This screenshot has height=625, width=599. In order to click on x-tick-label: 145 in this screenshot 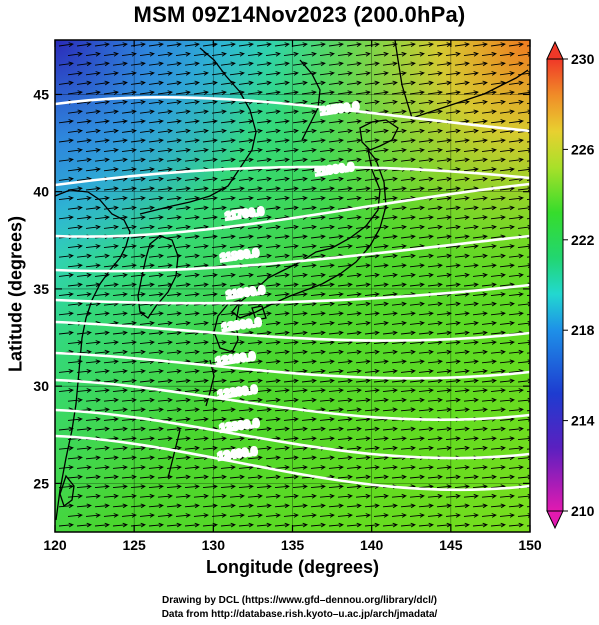, I will do `click(451, 545)`.